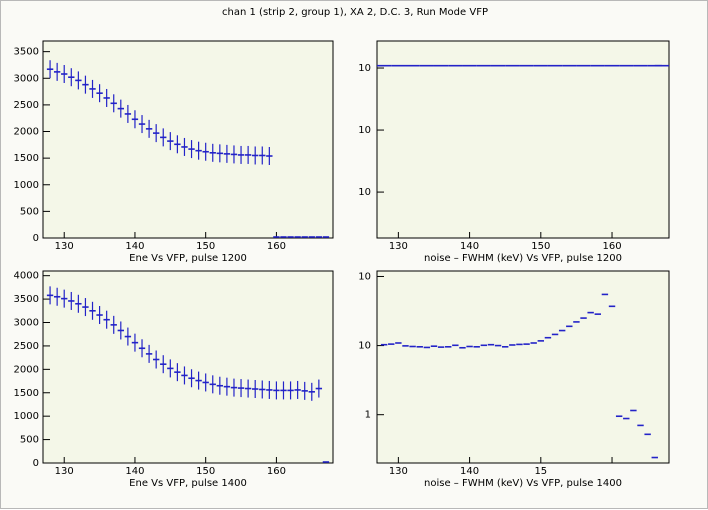 The height and width of the screenshot is (510, 708). What do you see at coordinates (523, 483) in the screenshot?
I see `x-axis-label: noise – FWHM (keV) Vs VFP, pulse 1400` at bounding box center [523, 483].